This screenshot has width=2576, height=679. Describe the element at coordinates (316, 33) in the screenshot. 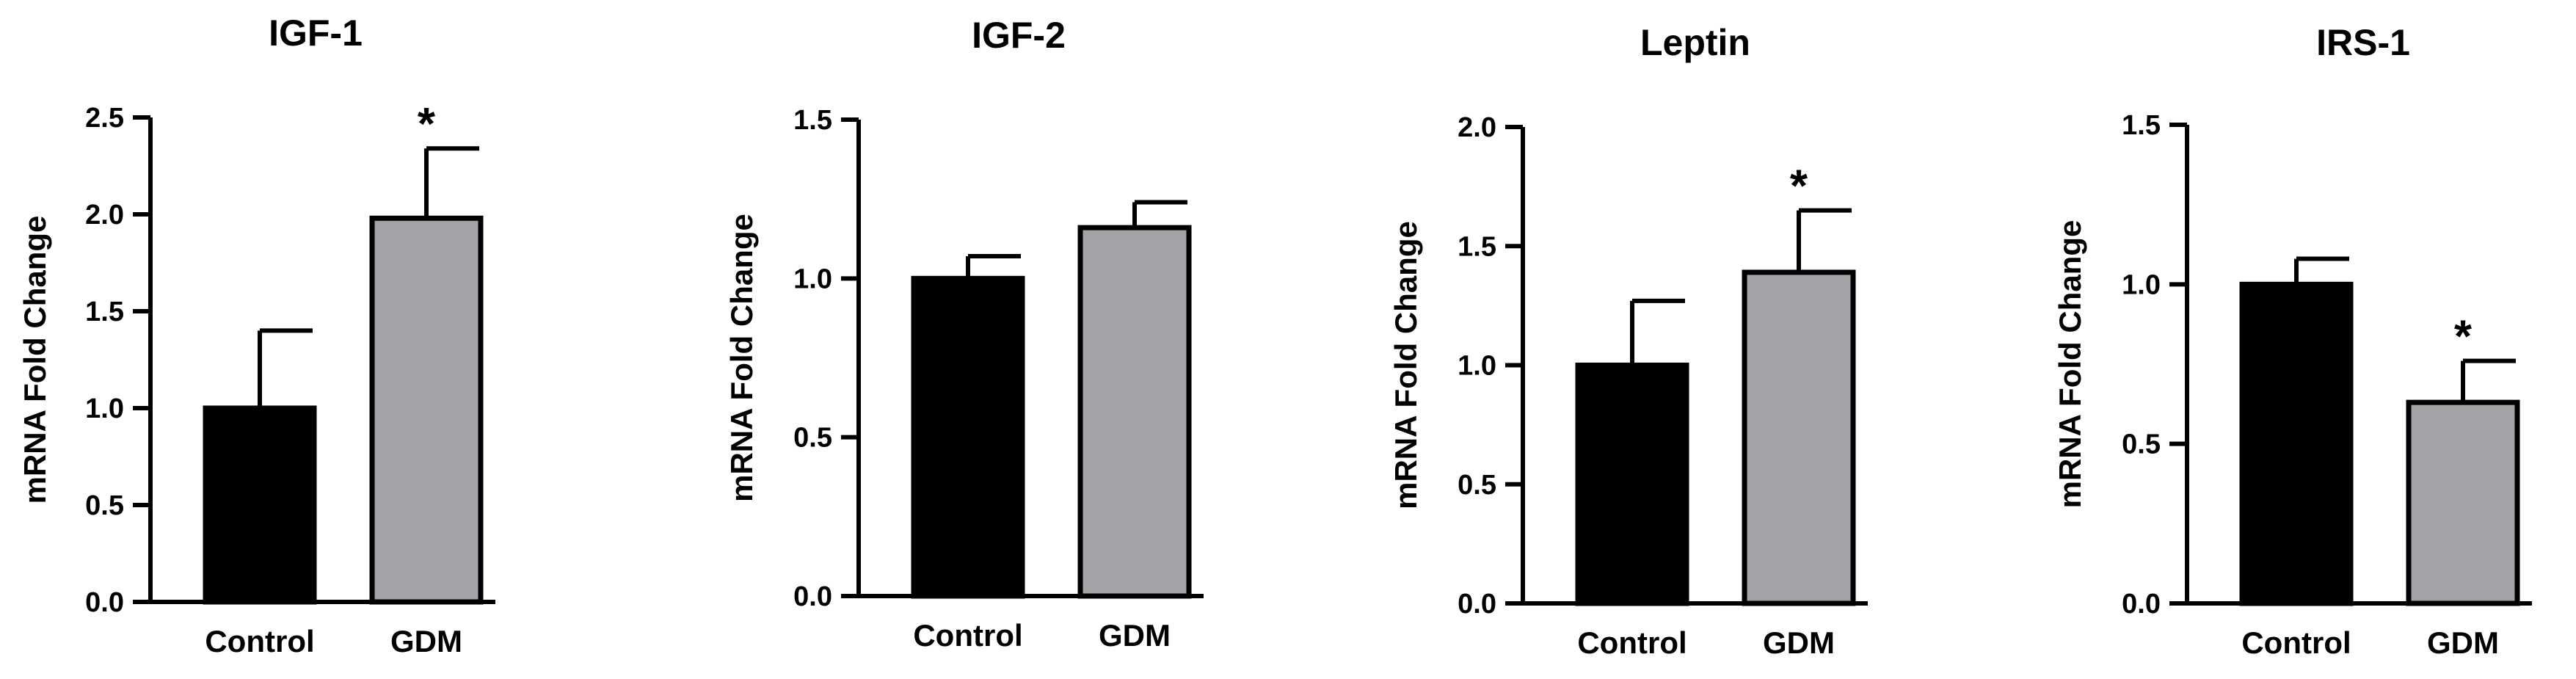

I see `chart-title: IGF-1` at that location.